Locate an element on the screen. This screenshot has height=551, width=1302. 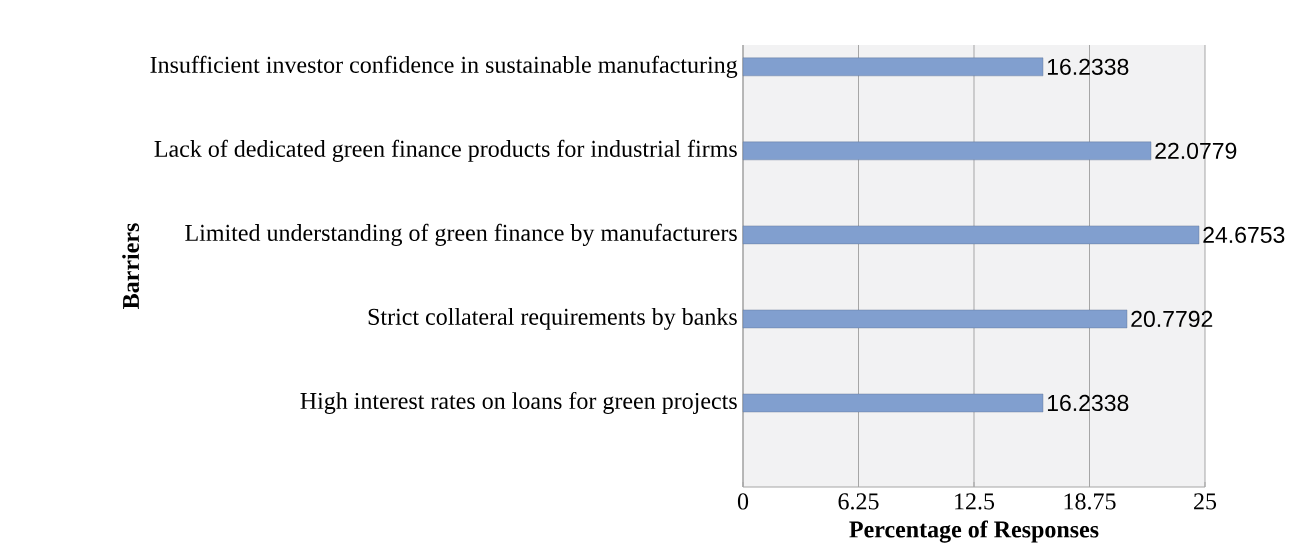
data-label: 20.7792 is located at coordinates (1172, 319).